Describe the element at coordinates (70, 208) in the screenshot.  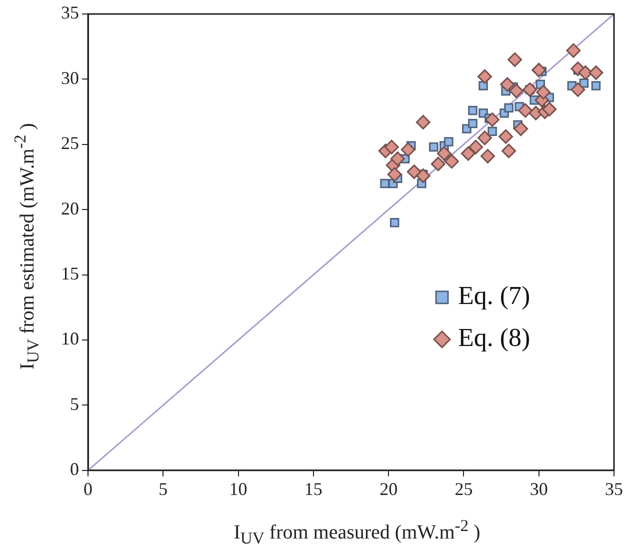
I see `y-tick-label: 20` at that location.